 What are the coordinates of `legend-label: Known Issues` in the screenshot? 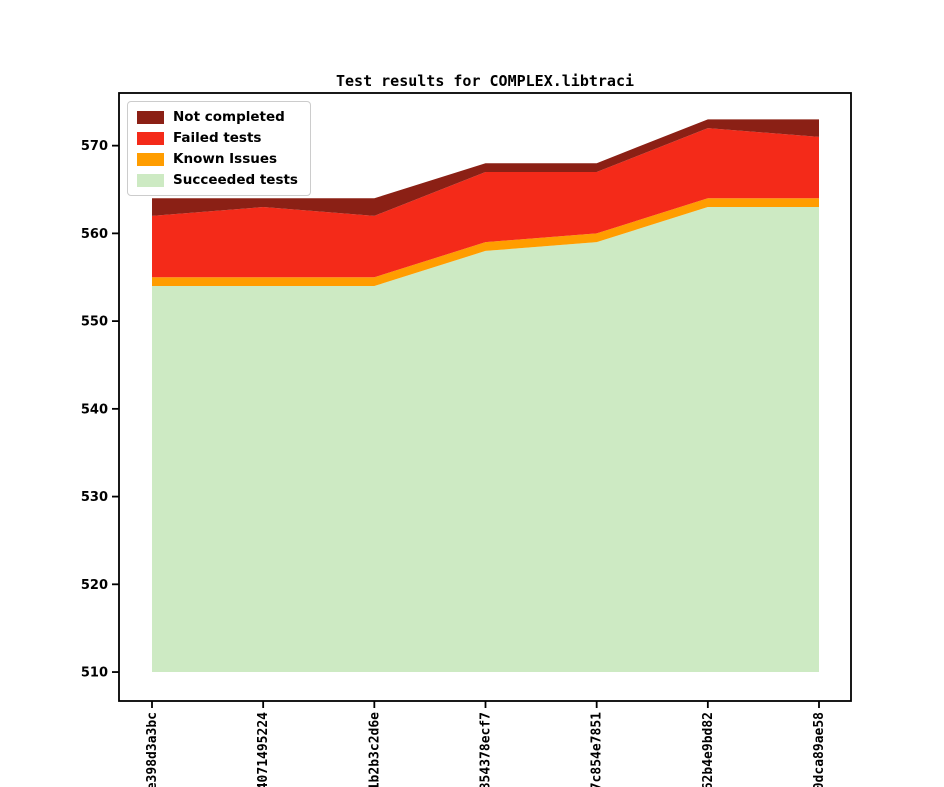 It's located at (225, 159).